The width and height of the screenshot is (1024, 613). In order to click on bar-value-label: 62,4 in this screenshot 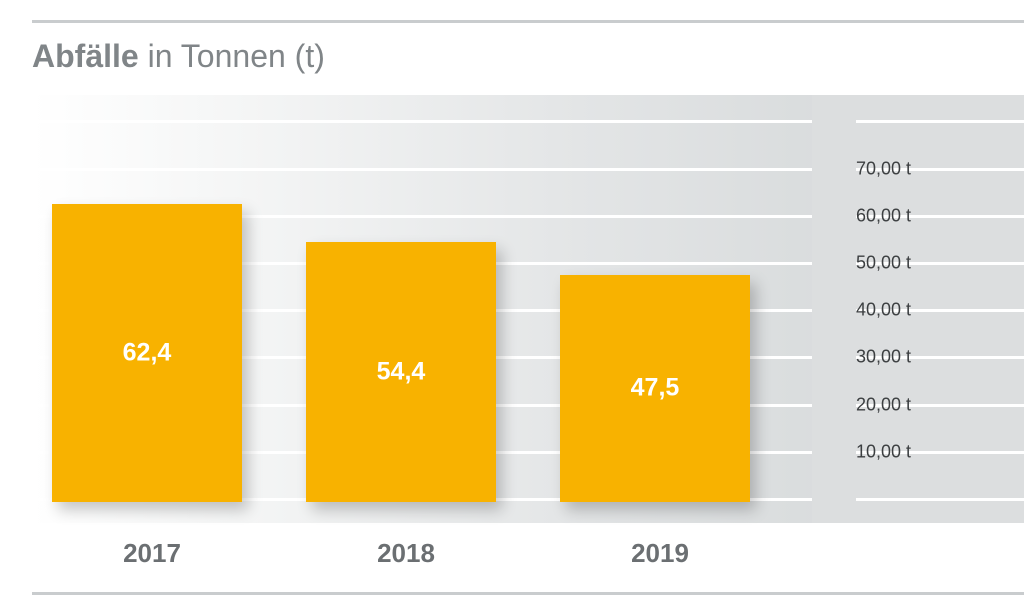, I will do `click(147, 352)`.